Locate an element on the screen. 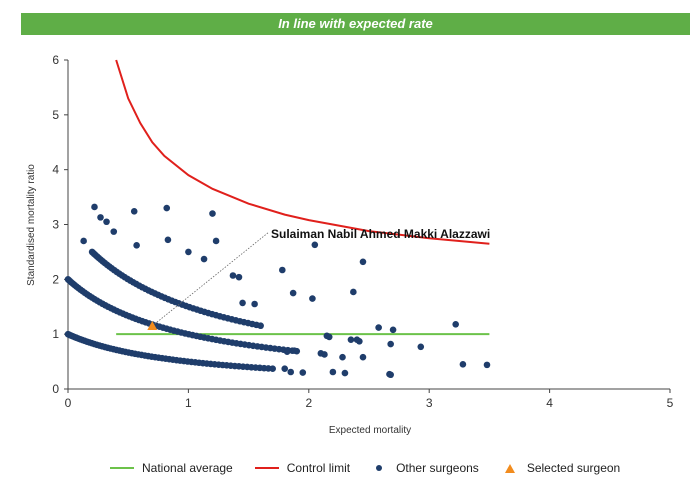 The width and height of the screenshot is (700, 500). x-tick-label: 4 is located at coordinates (549, 403).